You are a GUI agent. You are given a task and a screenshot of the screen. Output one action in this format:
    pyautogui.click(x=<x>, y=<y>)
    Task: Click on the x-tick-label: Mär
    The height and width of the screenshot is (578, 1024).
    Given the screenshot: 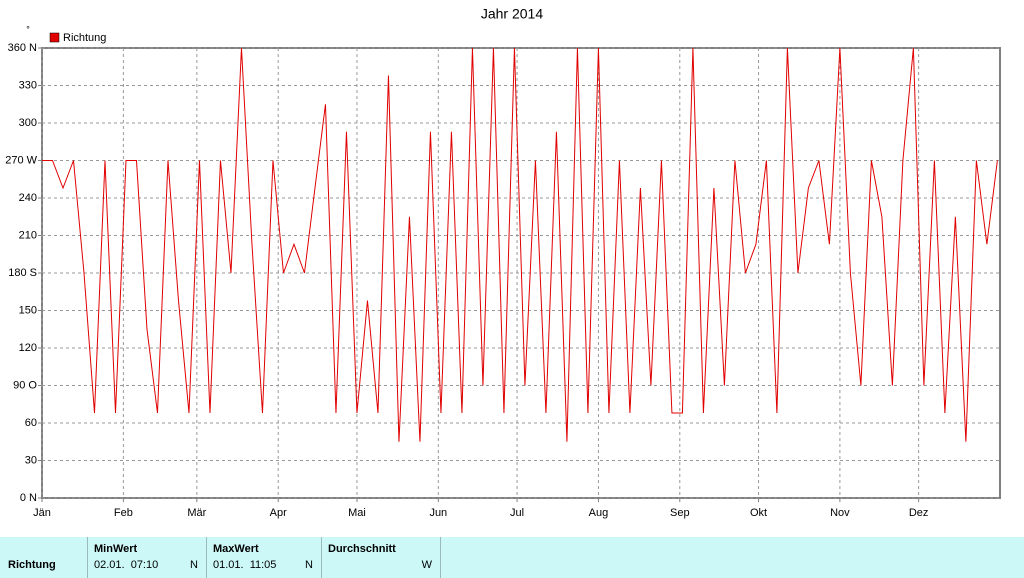 What is the action you would take?
    pyautogui.click(x=196, y=513)
    